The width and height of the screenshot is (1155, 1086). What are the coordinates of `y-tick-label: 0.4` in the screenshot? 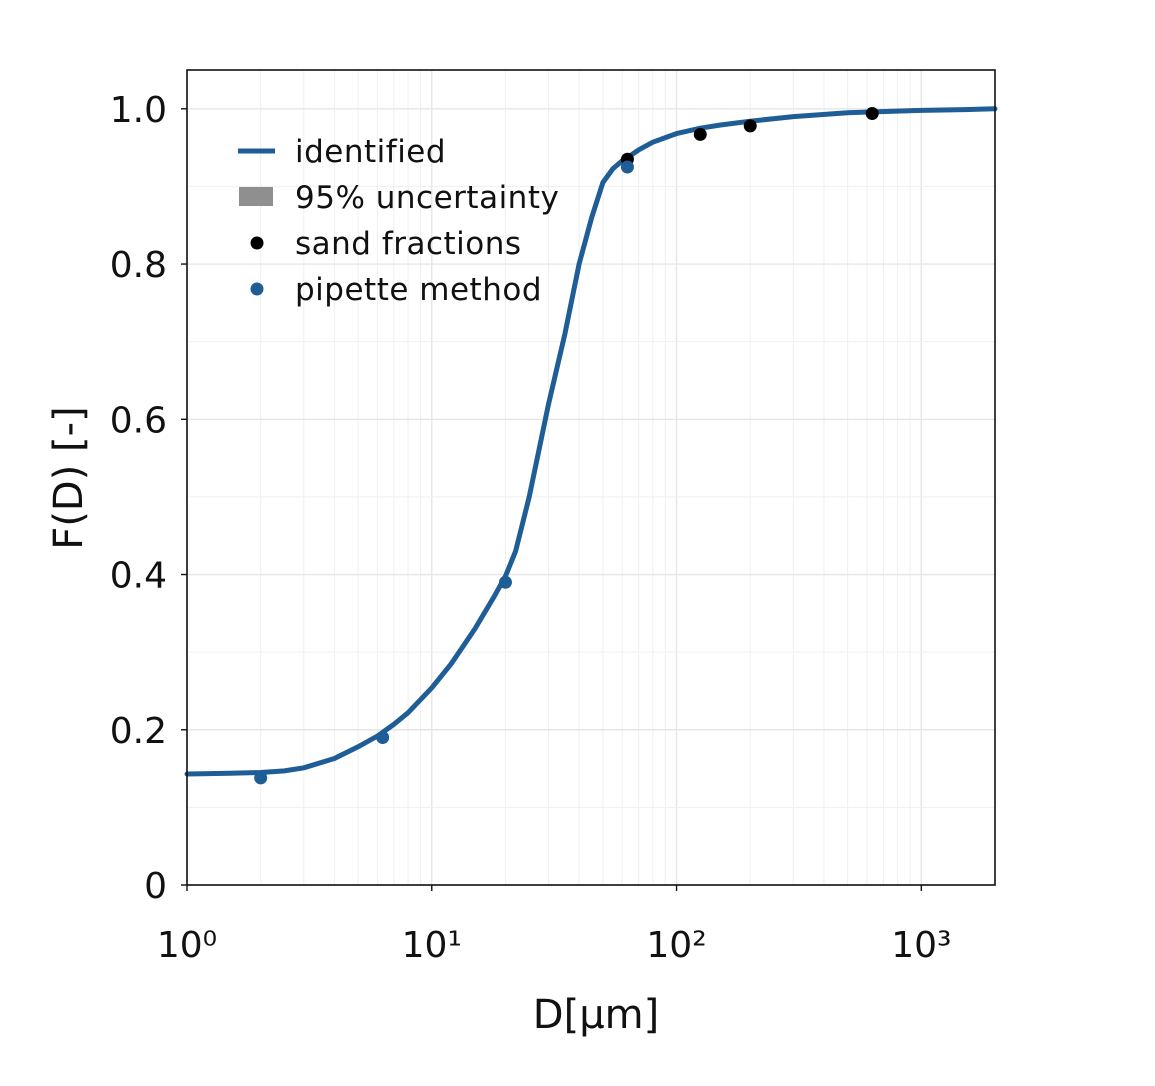 It's located at (138, 576).